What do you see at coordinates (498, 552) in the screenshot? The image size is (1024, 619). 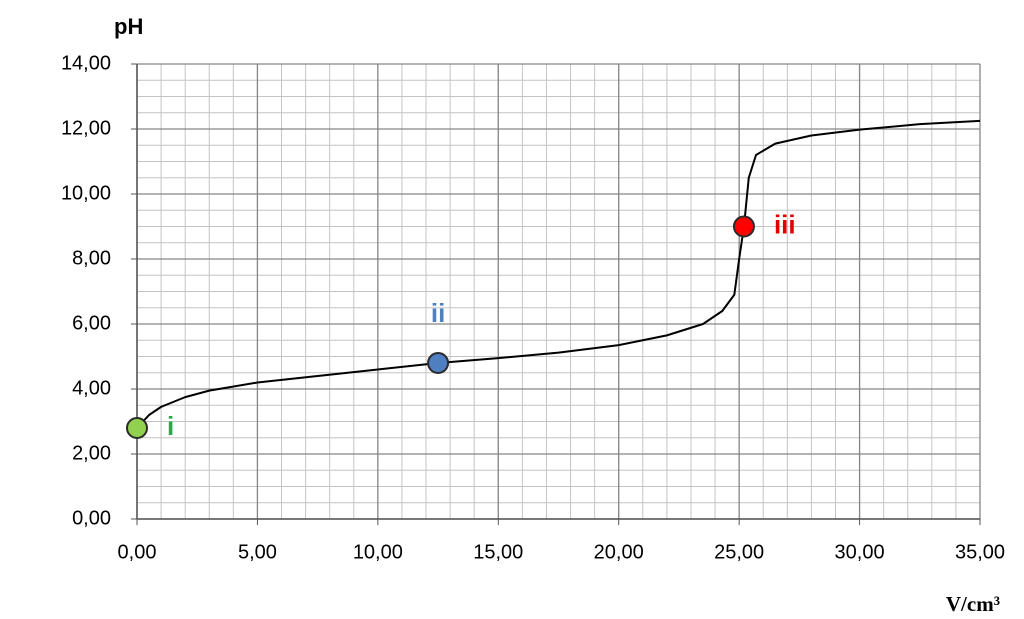 I see `x-tick-label: 15,00` at bounding box center [498, 552].